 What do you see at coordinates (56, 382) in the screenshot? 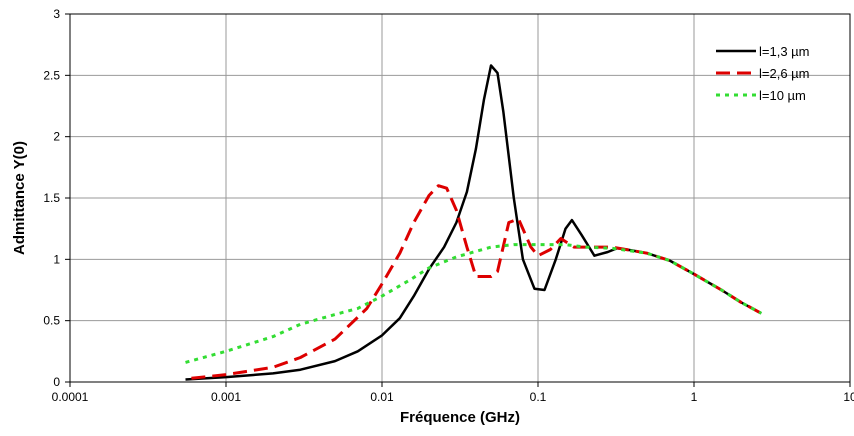
I see `y-tick-label: 0` at bounding box center [56, 382].